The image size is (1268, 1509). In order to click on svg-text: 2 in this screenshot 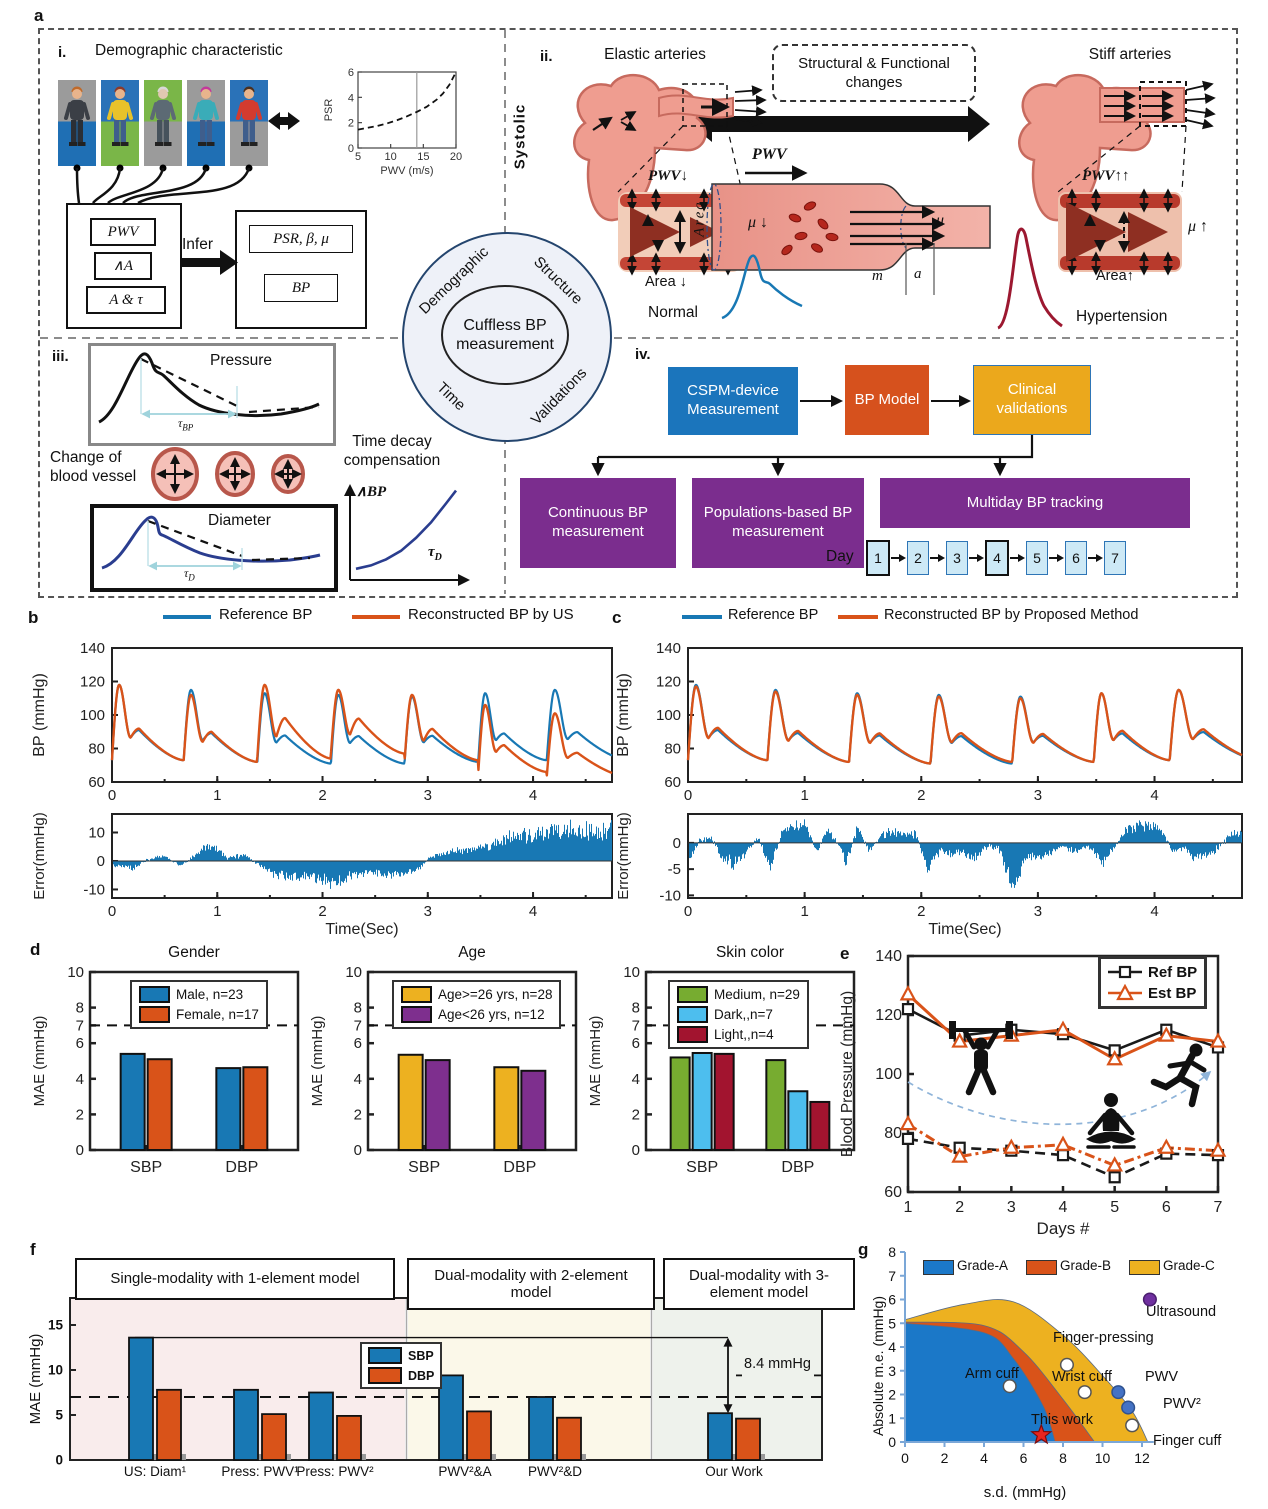, I will do `click(892, 1395)`.